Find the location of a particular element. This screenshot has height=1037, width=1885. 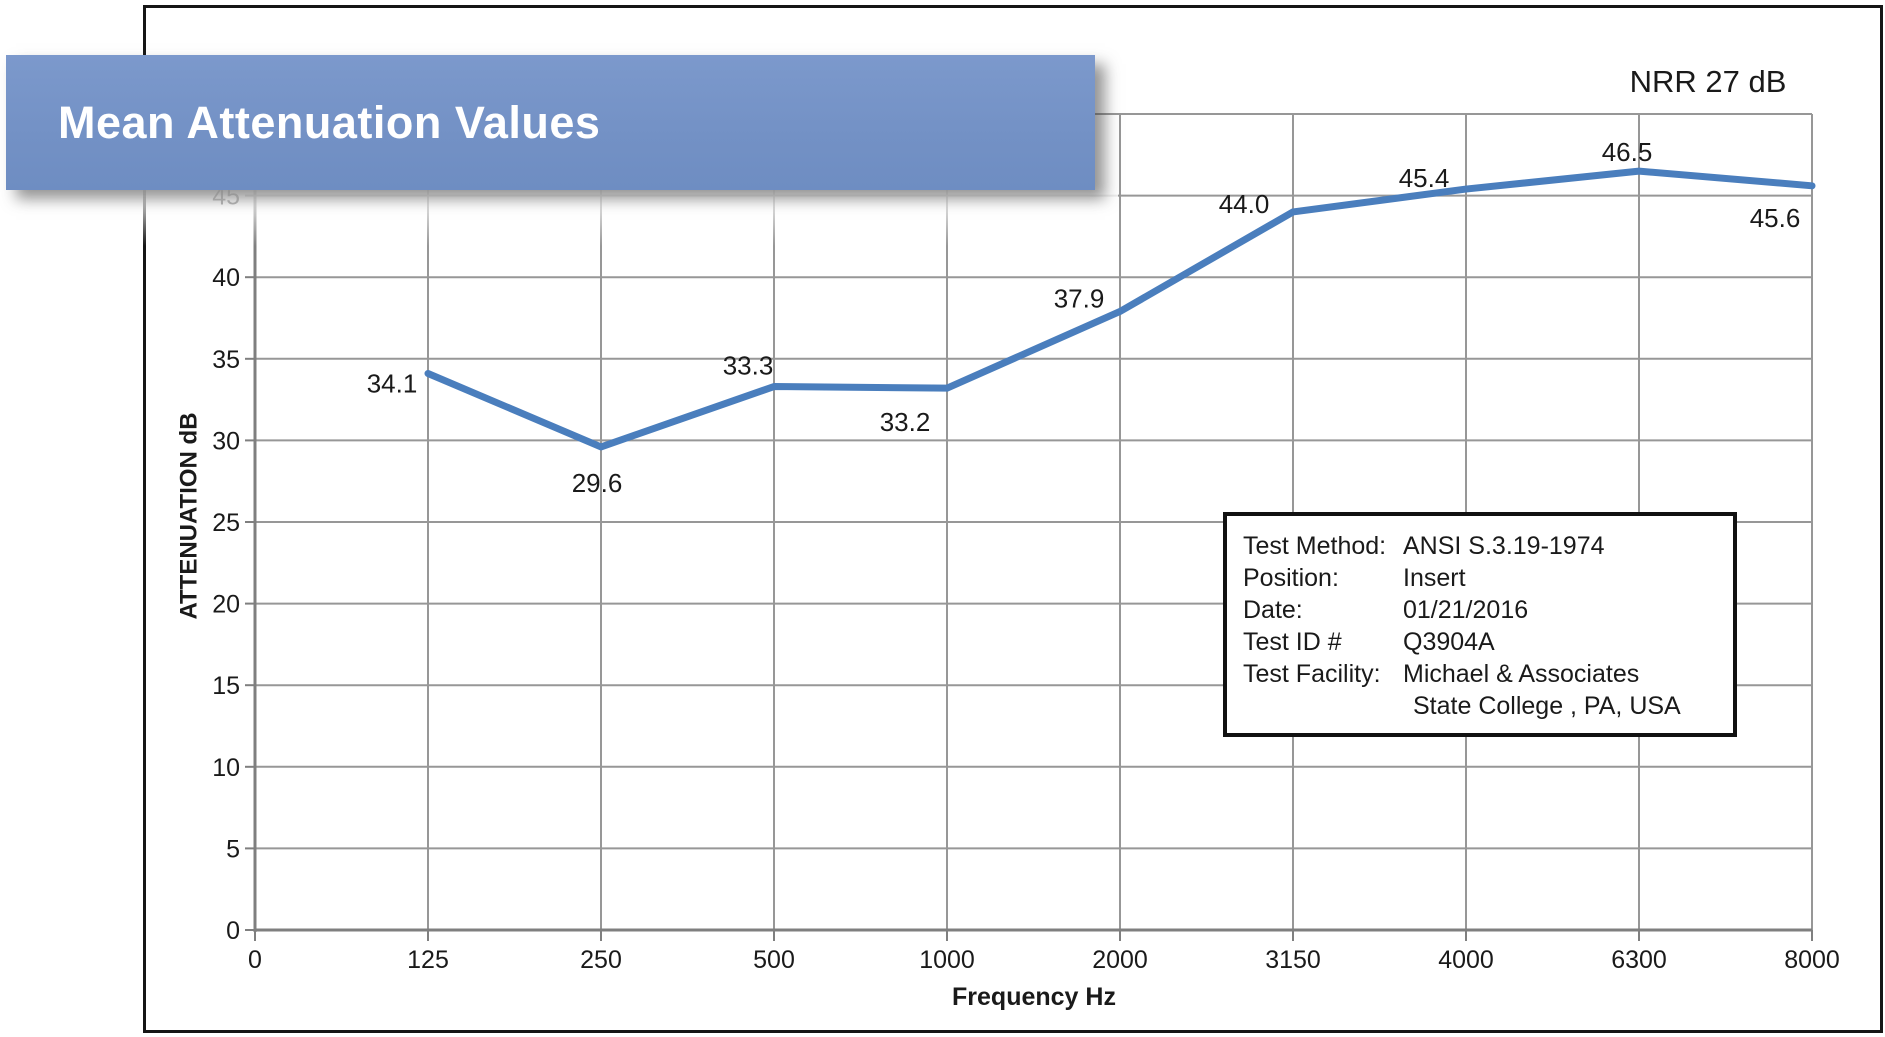

y-axis-title: ATTENUATION dB is located at coordinates (189, 516).